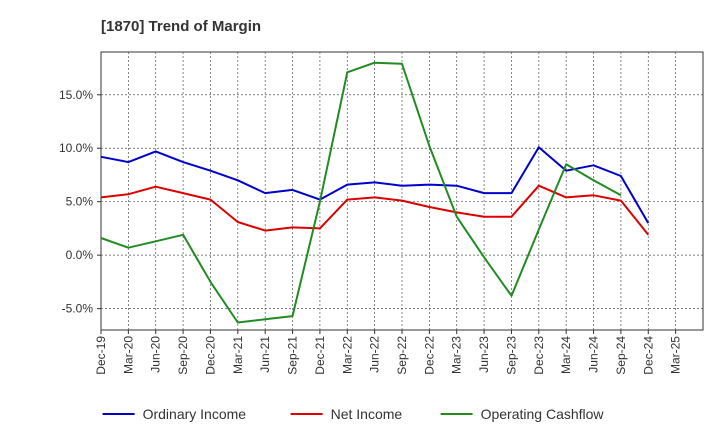 This screenshot has height=445, width=720. I want to click on series-line-ordinary-income, so click(375, 185).